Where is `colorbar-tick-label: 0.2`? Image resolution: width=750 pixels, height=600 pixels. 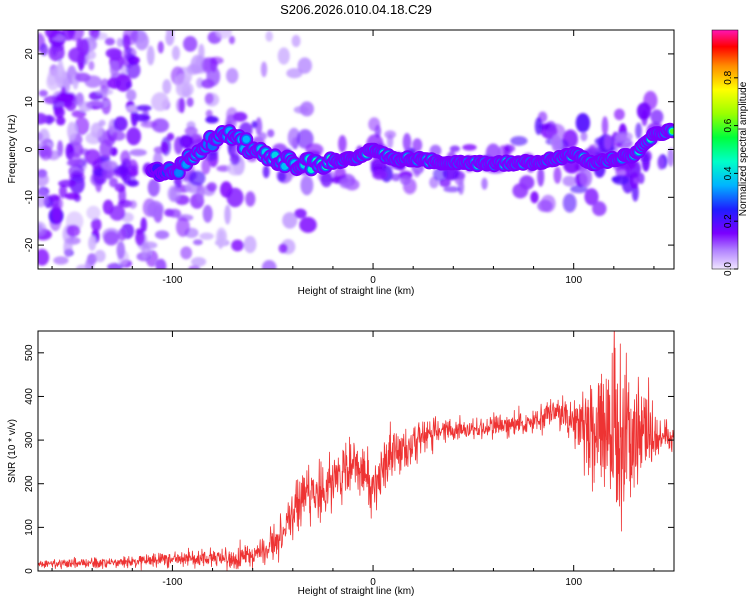 colorbar-tick-label: 0.2 is located at coordinates (728, 221).